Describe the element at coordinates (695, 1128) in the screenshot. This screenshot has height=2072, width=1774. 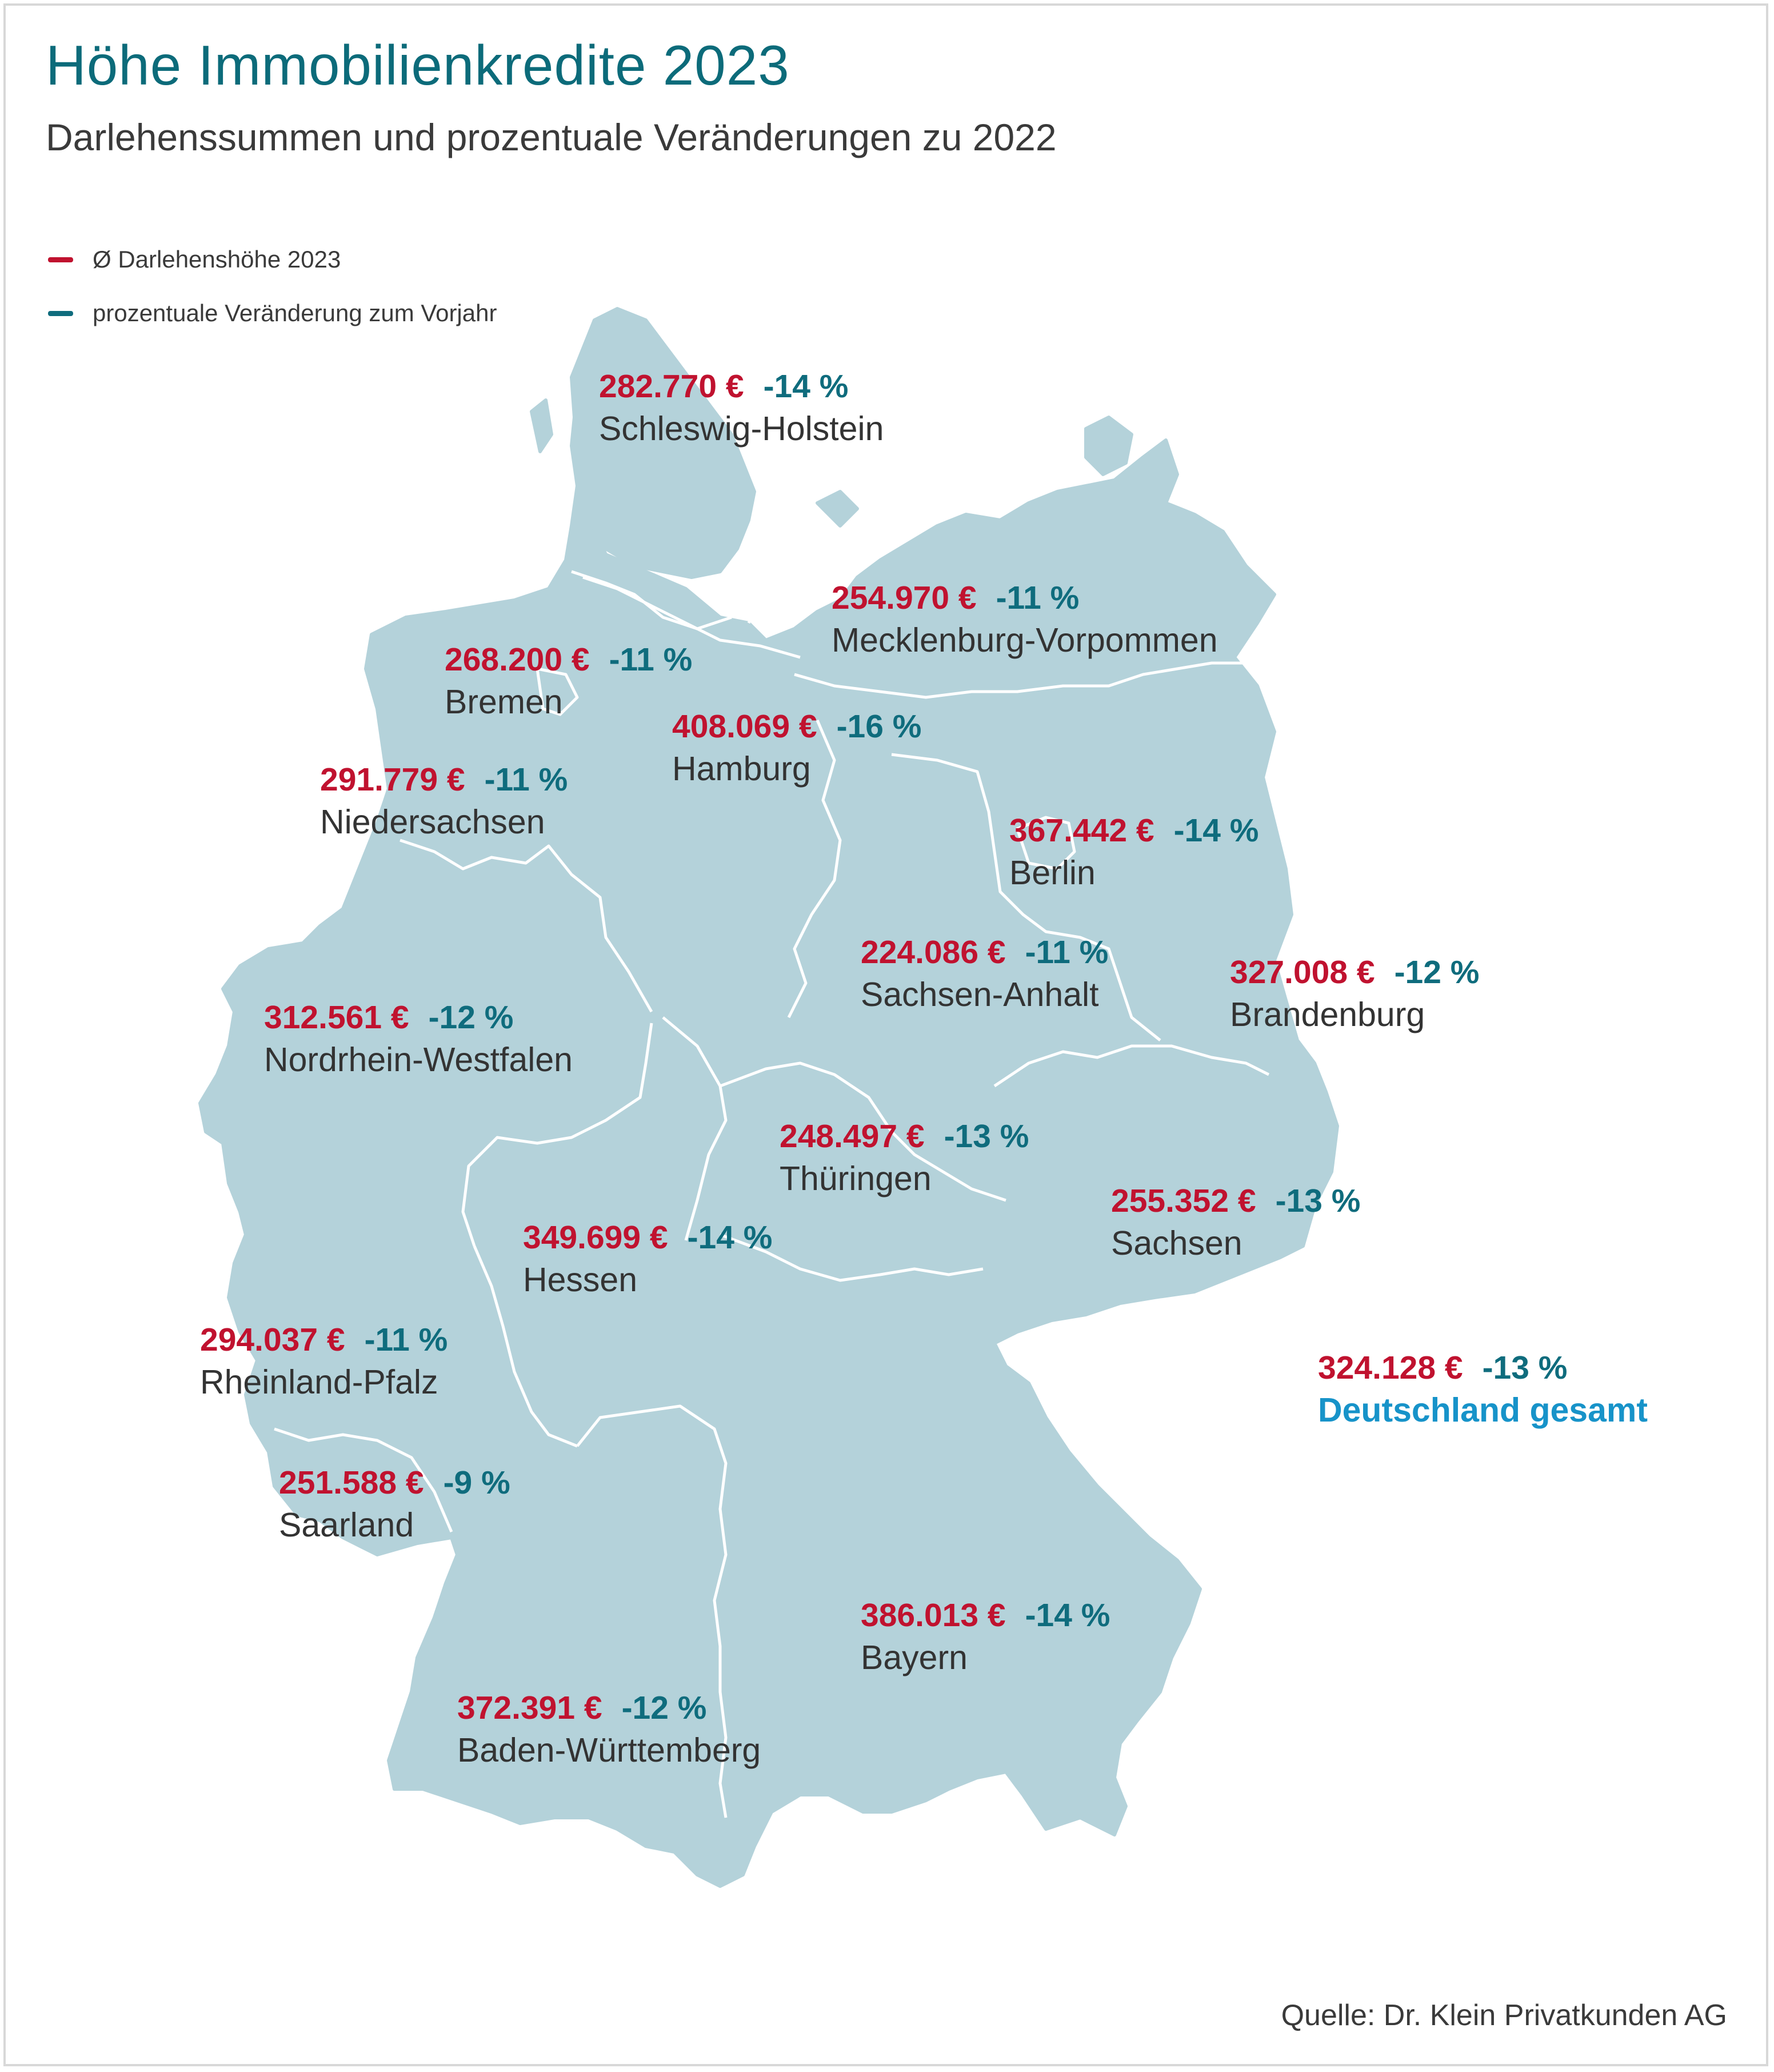
I see `border-he-th` at that location.